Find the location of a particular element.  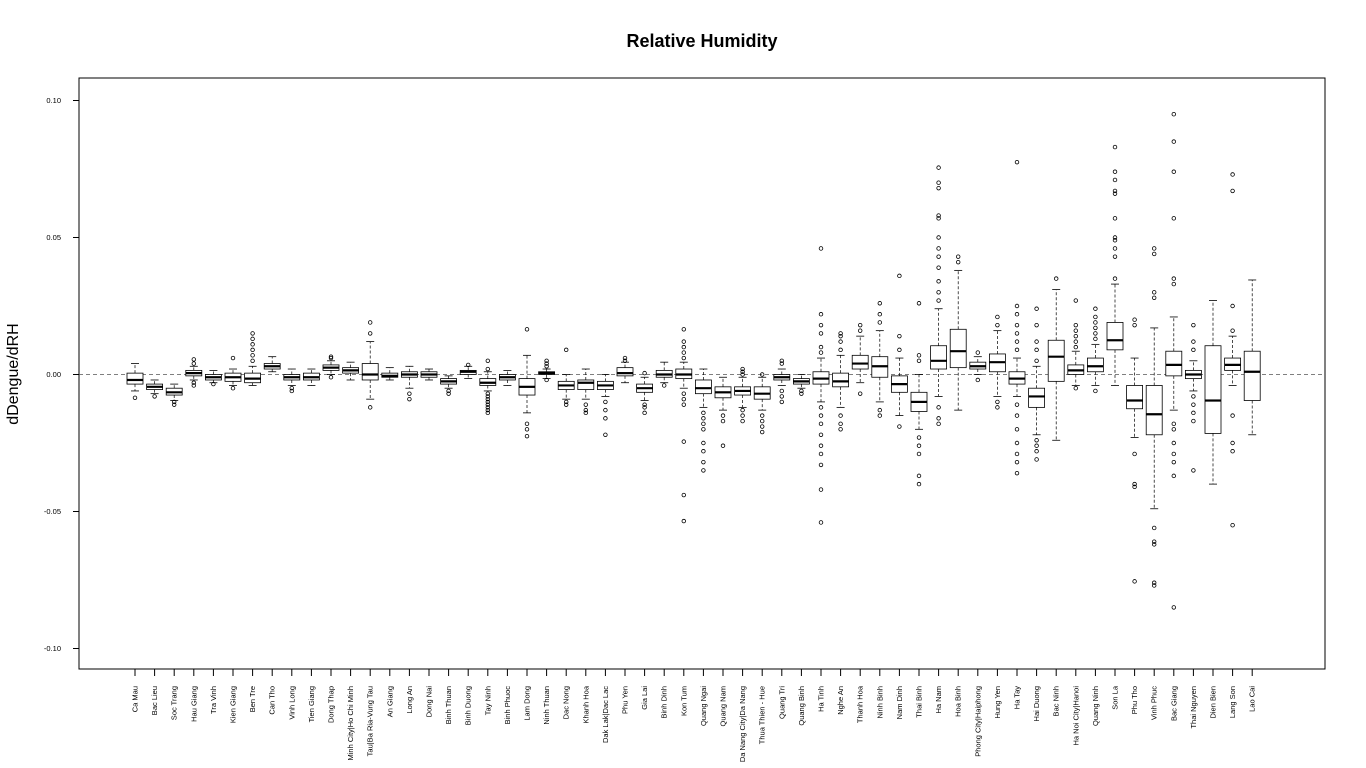

x-tick-label: Binh Duong is located at coordinates (468, 705).